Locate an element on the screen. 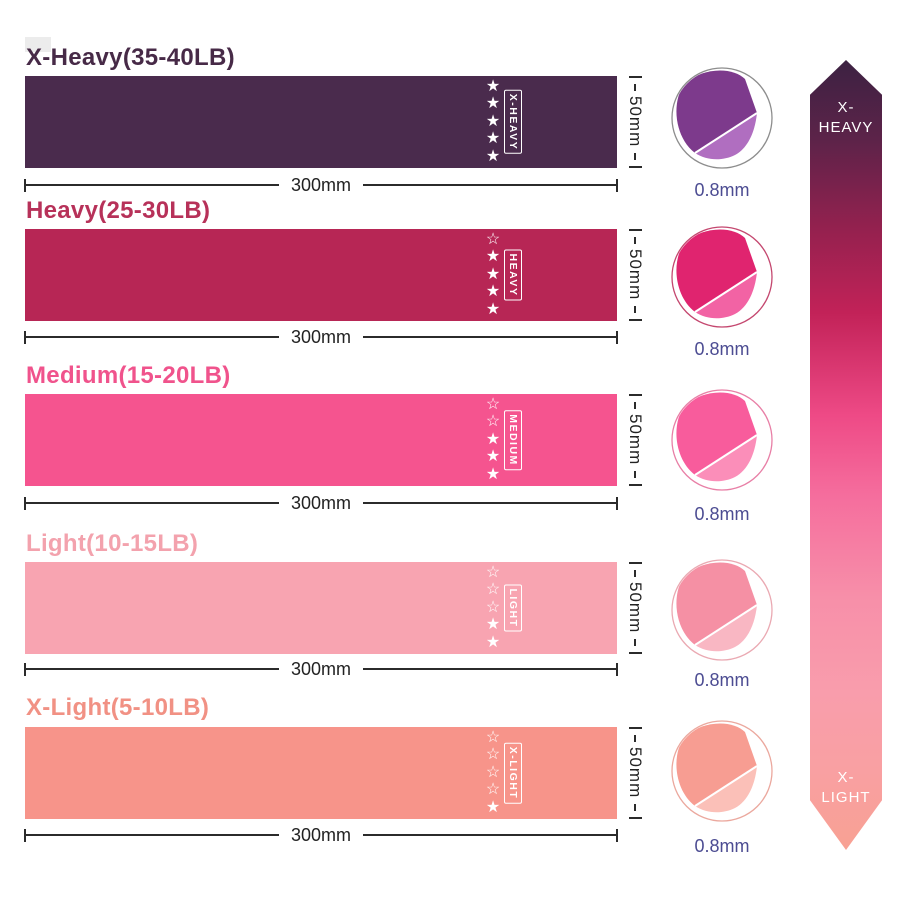  band-grade-tag: X-HEAVY is located at coordinates (513, 122).